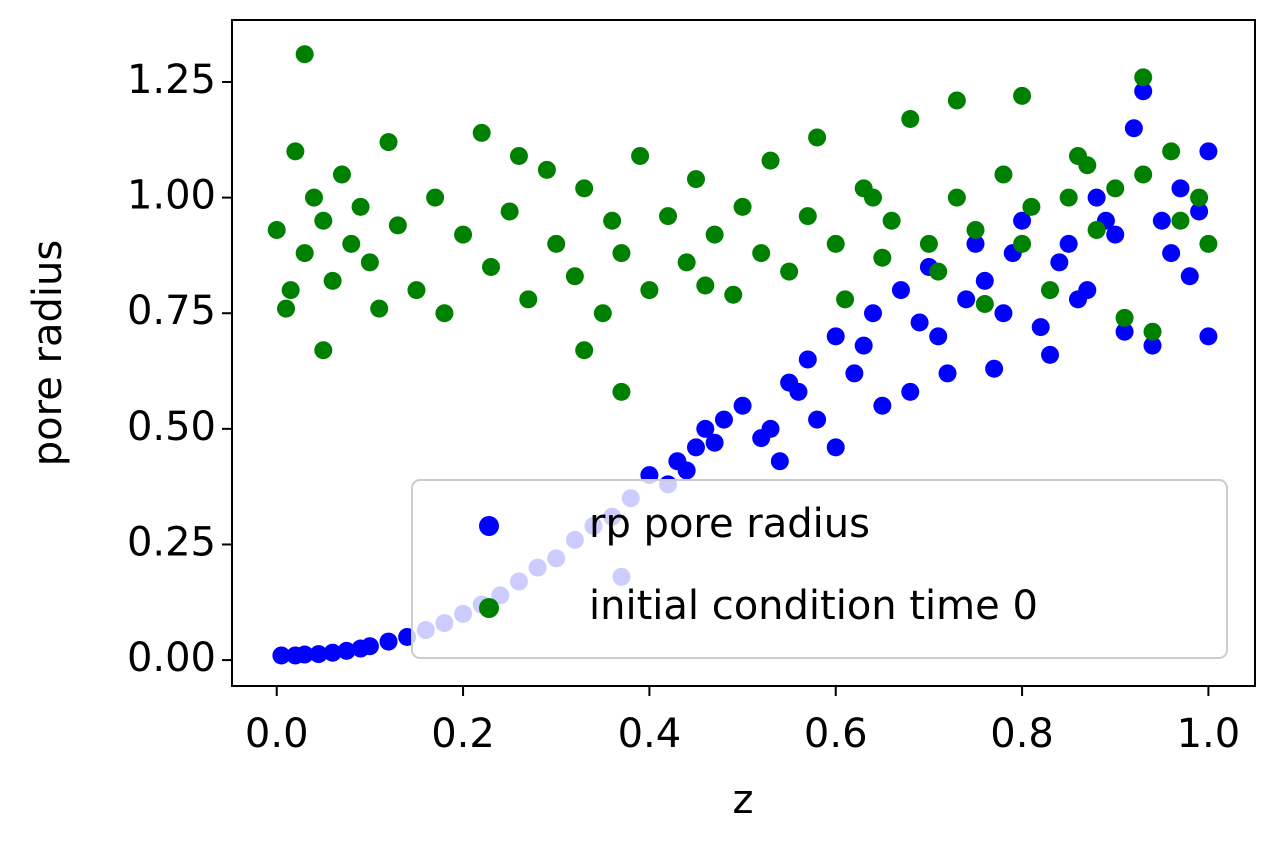  Describe the element at coordinates (729, 524) in the screenshot. I see `legend-label: rp pore radius` at that location.